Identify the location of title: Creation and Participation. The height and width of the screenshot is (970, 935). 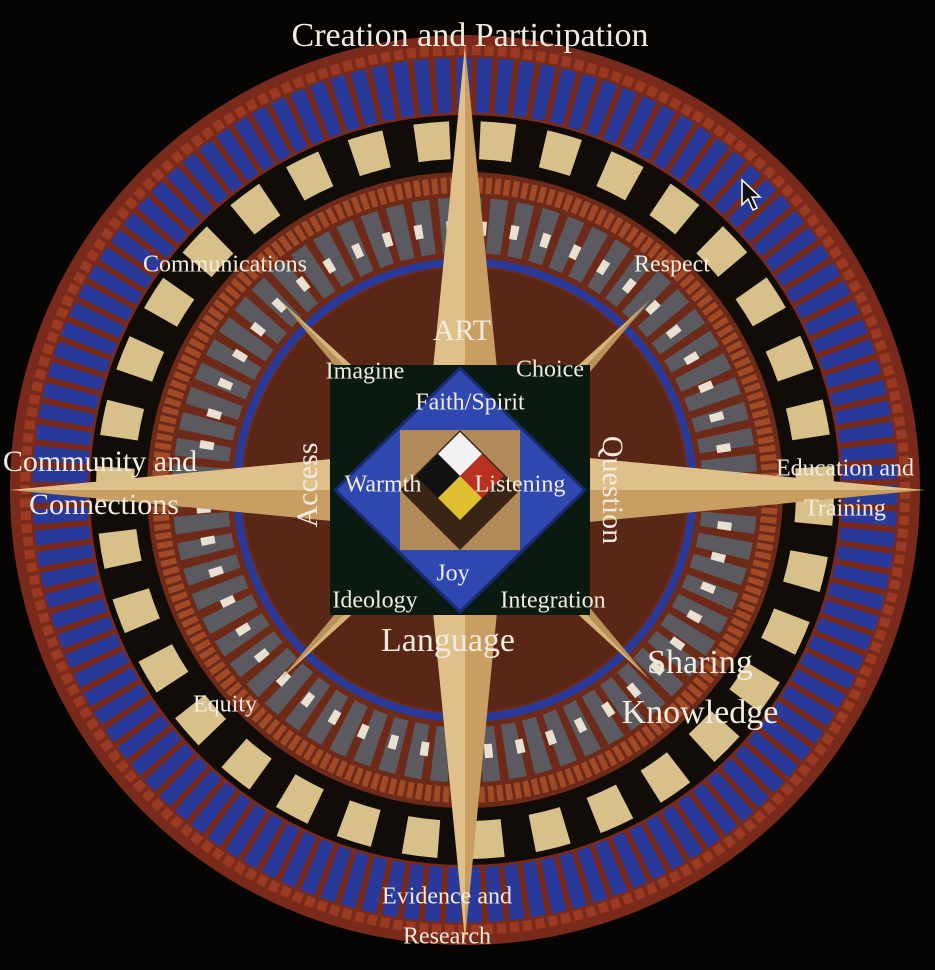
(470, 35).